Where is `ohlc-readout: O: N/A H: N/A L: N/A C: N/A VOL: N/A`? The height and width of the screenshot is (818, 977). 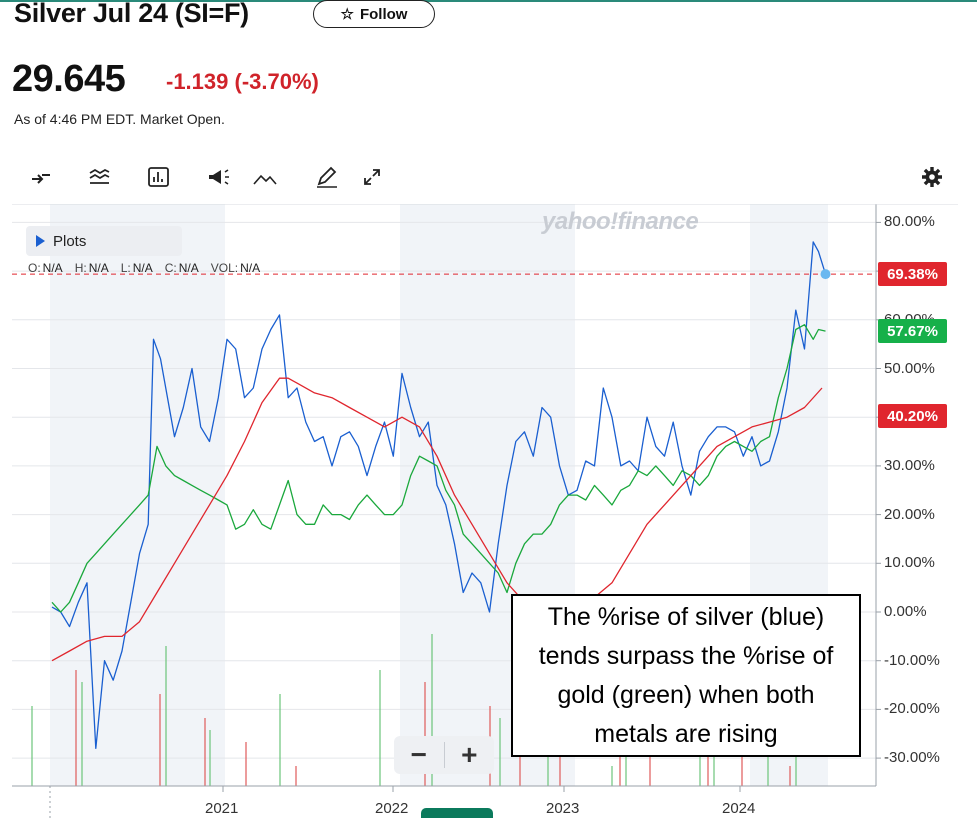 ohlc-readout: O: N/A H: N/A L: N/A C: N/A VOL: N/A is located at coordinates (144, 268).